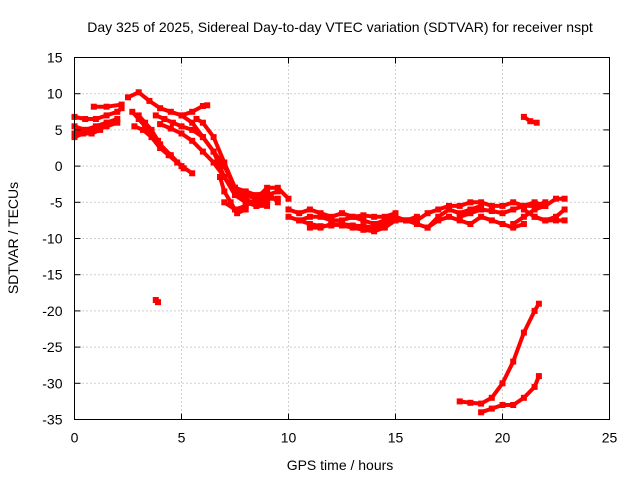 Image resolution: width=640 pixels, height=480 pixels. Describe the element at coordinates (289, 438) in the screenshot. I see `x-tick-label: 10` at that location.